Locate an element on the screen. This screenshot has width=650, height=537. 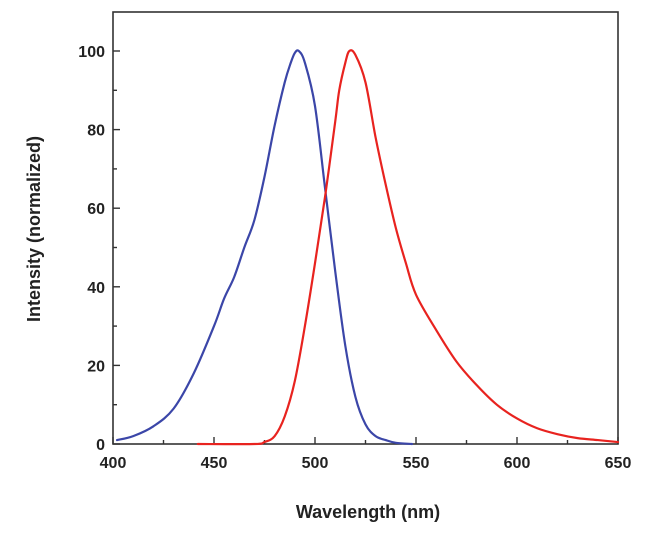
x-tick-label: 600 is located at coordinates (517, 463).